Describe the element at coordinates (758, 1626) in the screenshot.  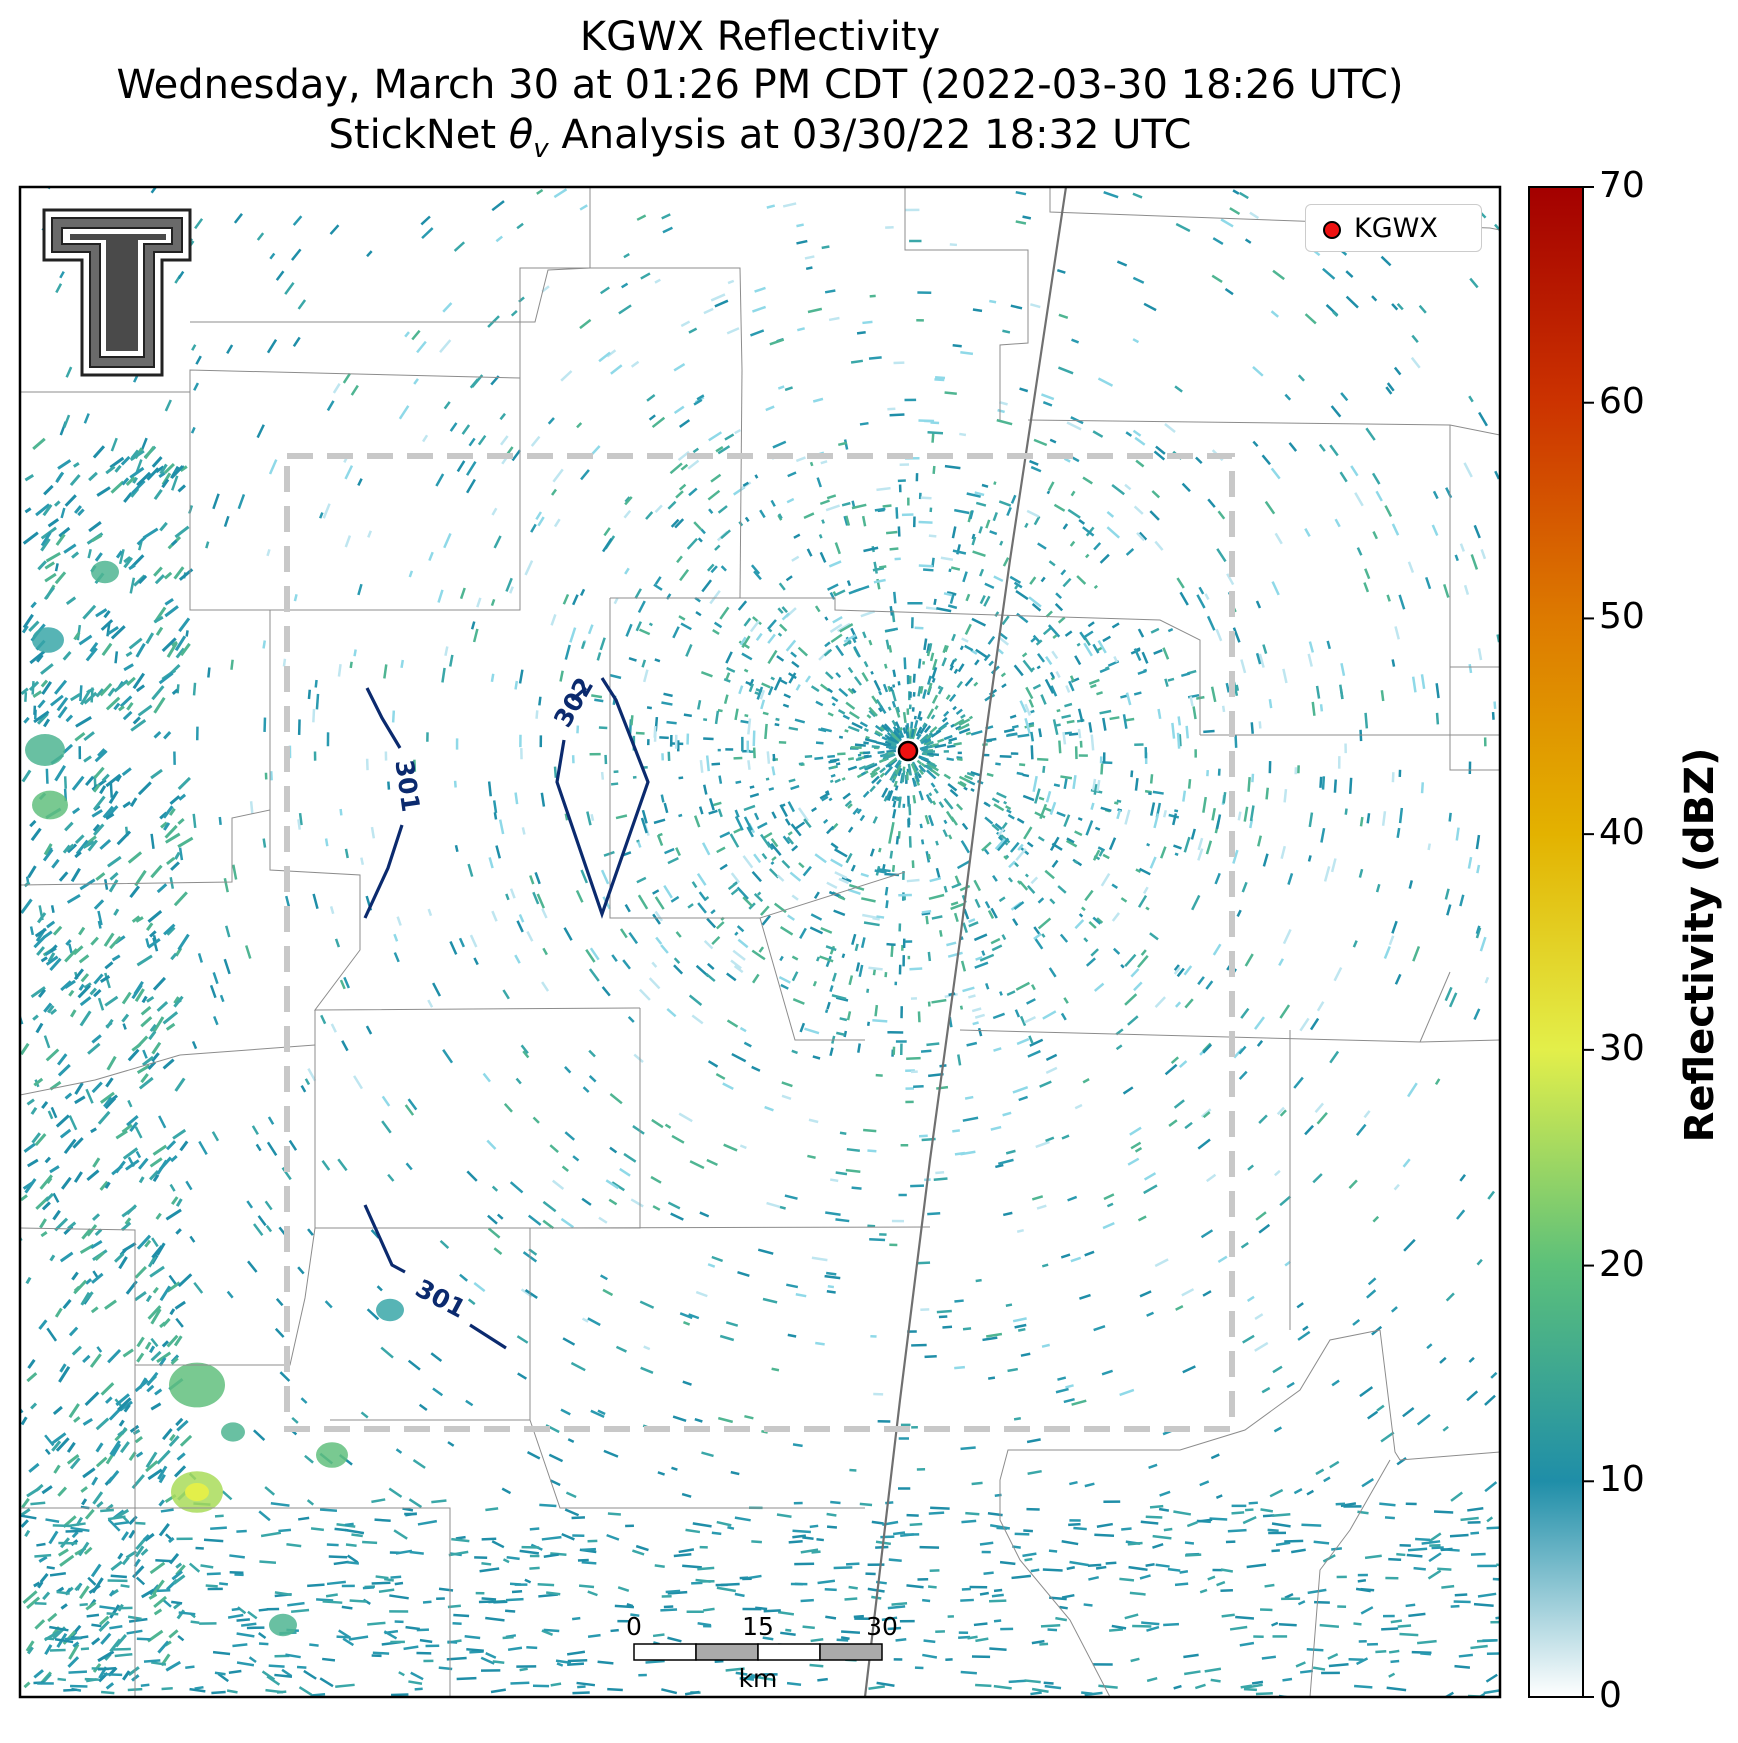
I see `scale-bar-tick-15: 15` at that location.